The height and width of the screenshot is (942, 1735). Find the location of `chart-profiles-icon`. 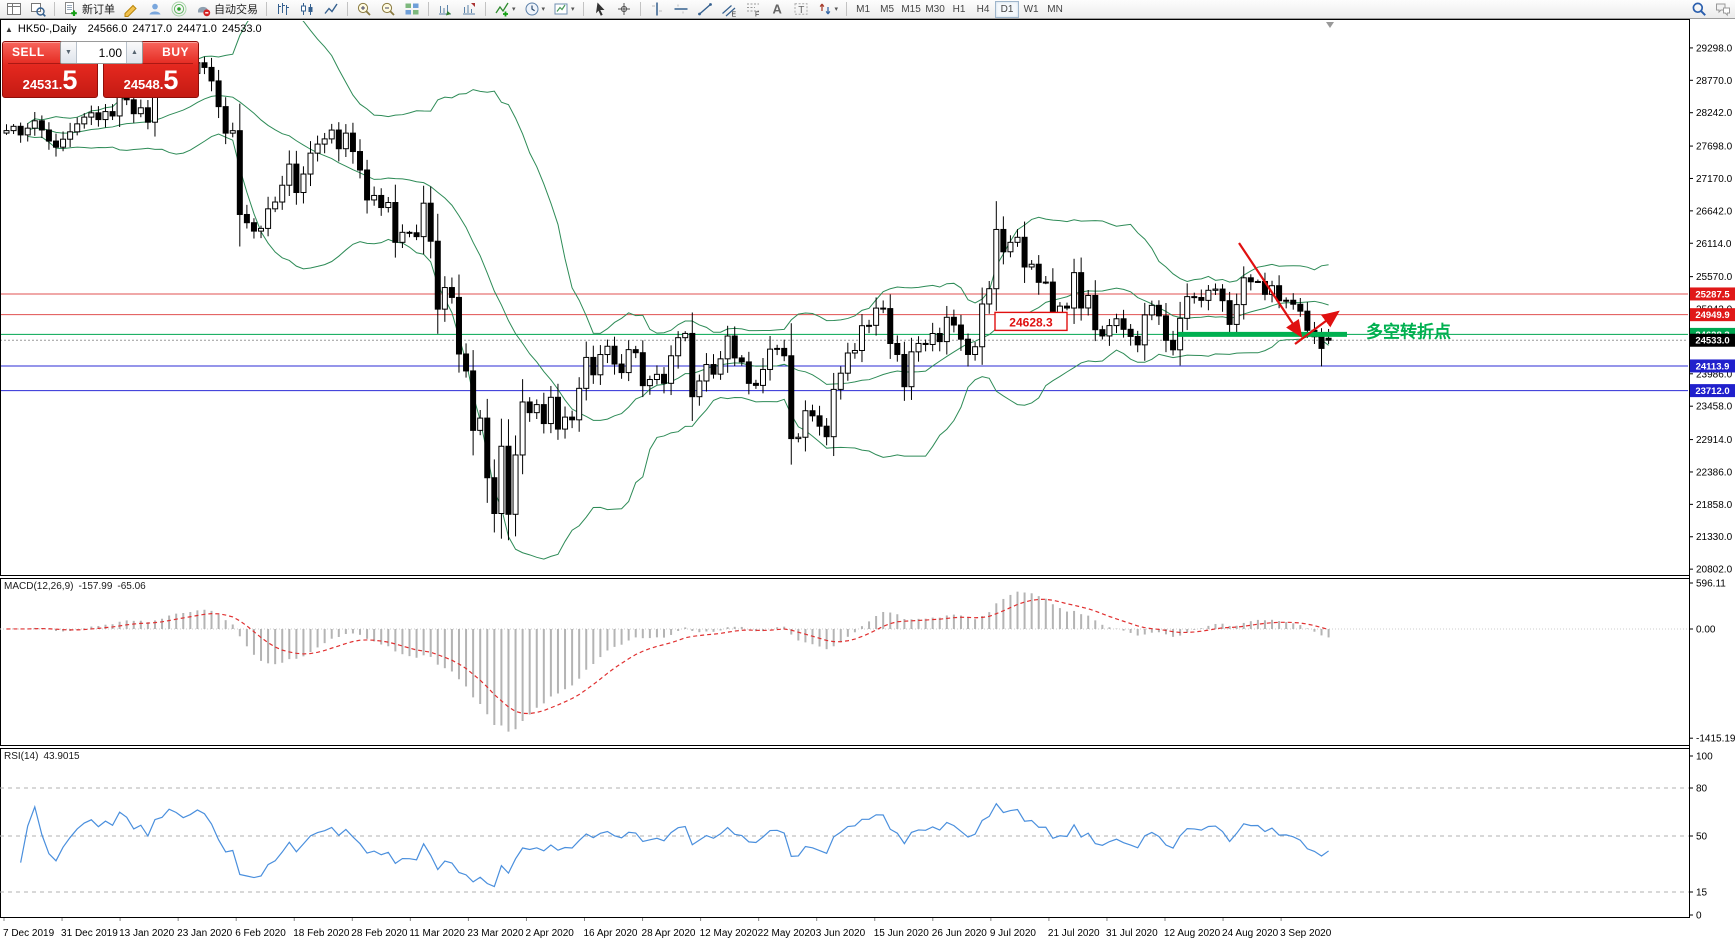

chart-profiles-icon is located at coordinates (38, 9).